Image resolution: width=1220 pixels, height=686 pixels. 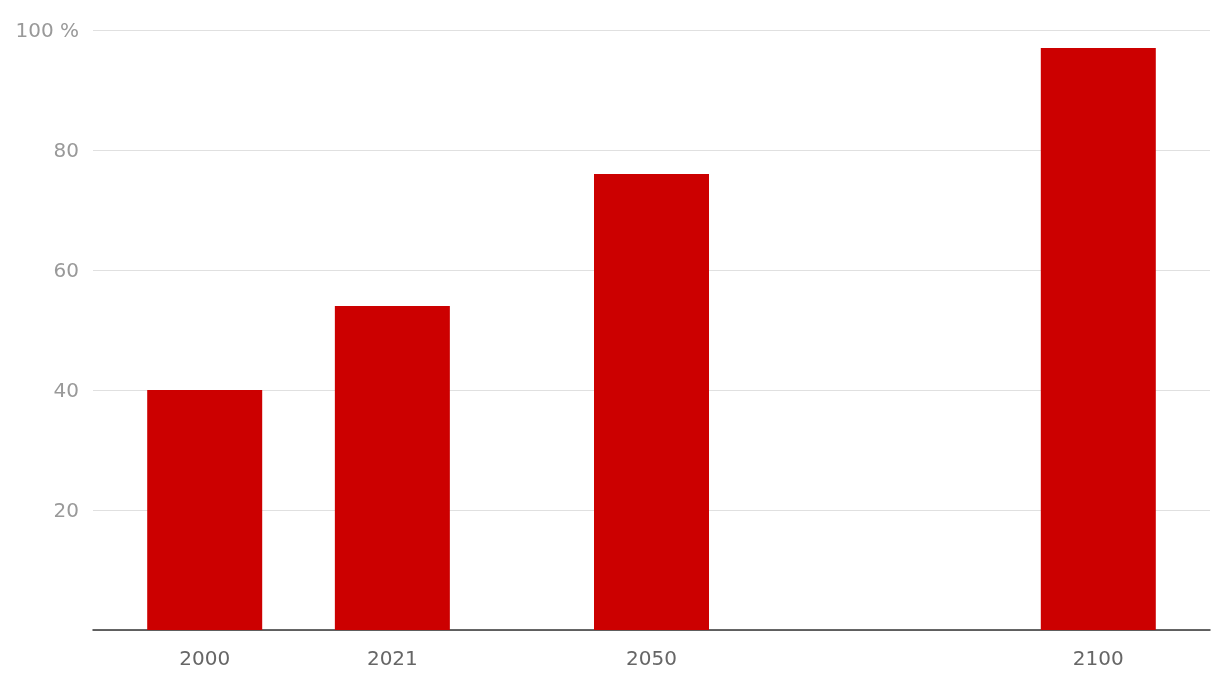 What do you see at coordinates (66, 150) in the screenshot?
I see `y-tick-label: 80` at bounding box center [66, 150].